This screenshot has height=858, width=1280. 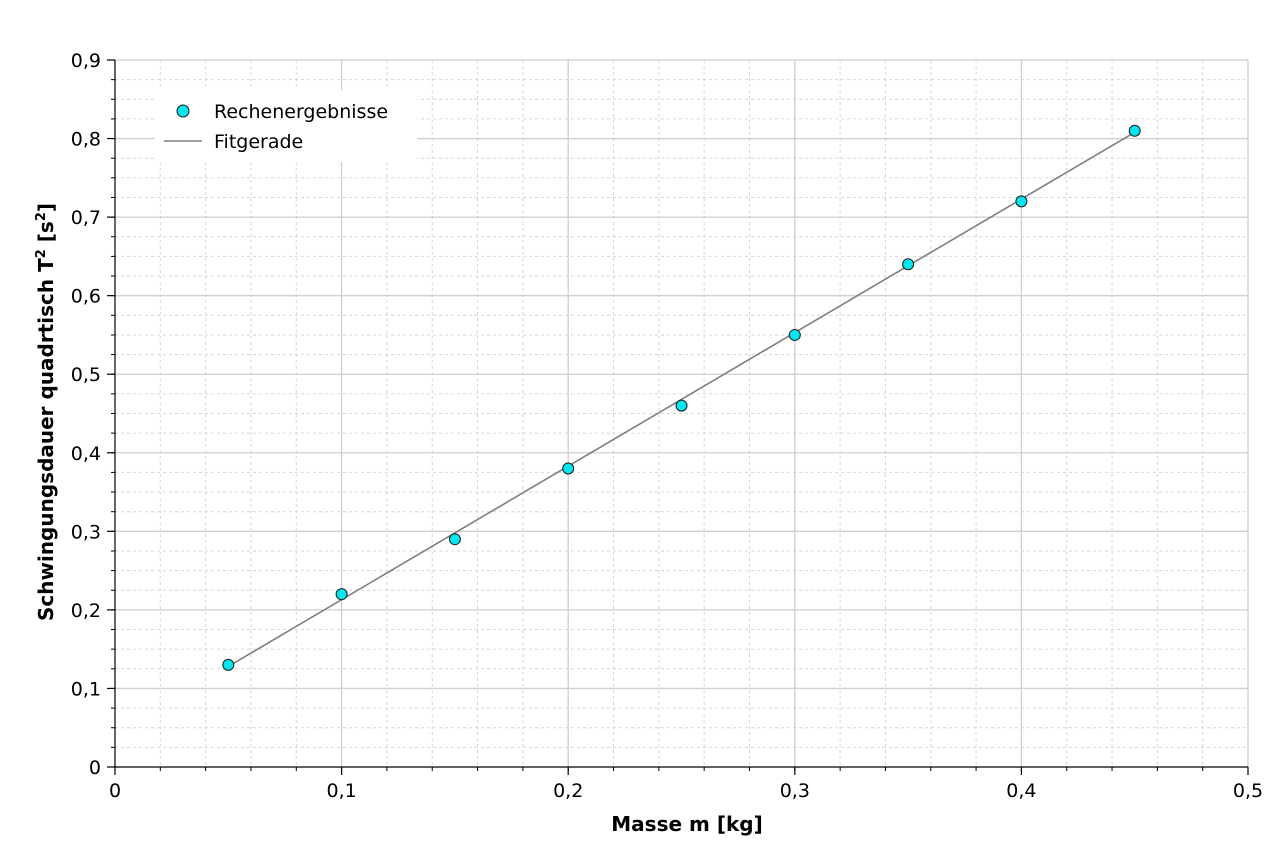 What do you see at coordinates (86, 532) in the screenshot?
I see `y-tick-label: 0,3` at bounding box center [86, 532].